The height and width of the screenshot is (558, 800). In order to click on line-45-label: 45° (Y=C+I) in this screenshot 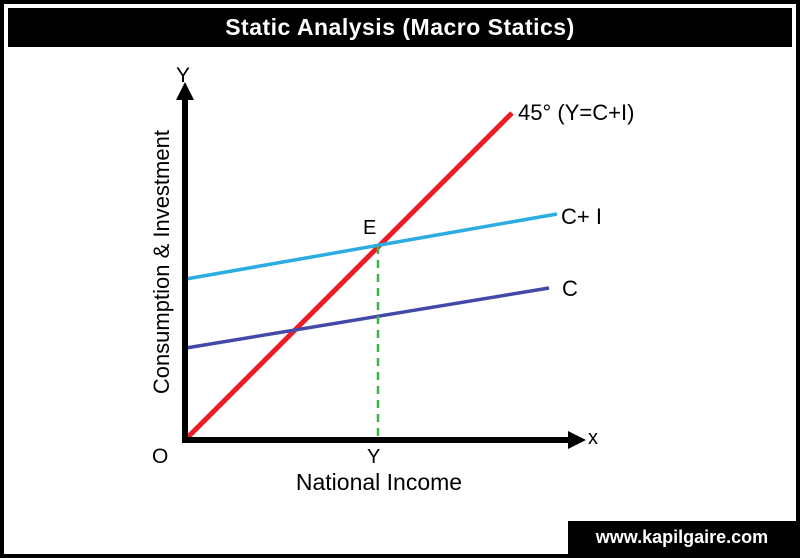, I will do `click(576, 112)`.